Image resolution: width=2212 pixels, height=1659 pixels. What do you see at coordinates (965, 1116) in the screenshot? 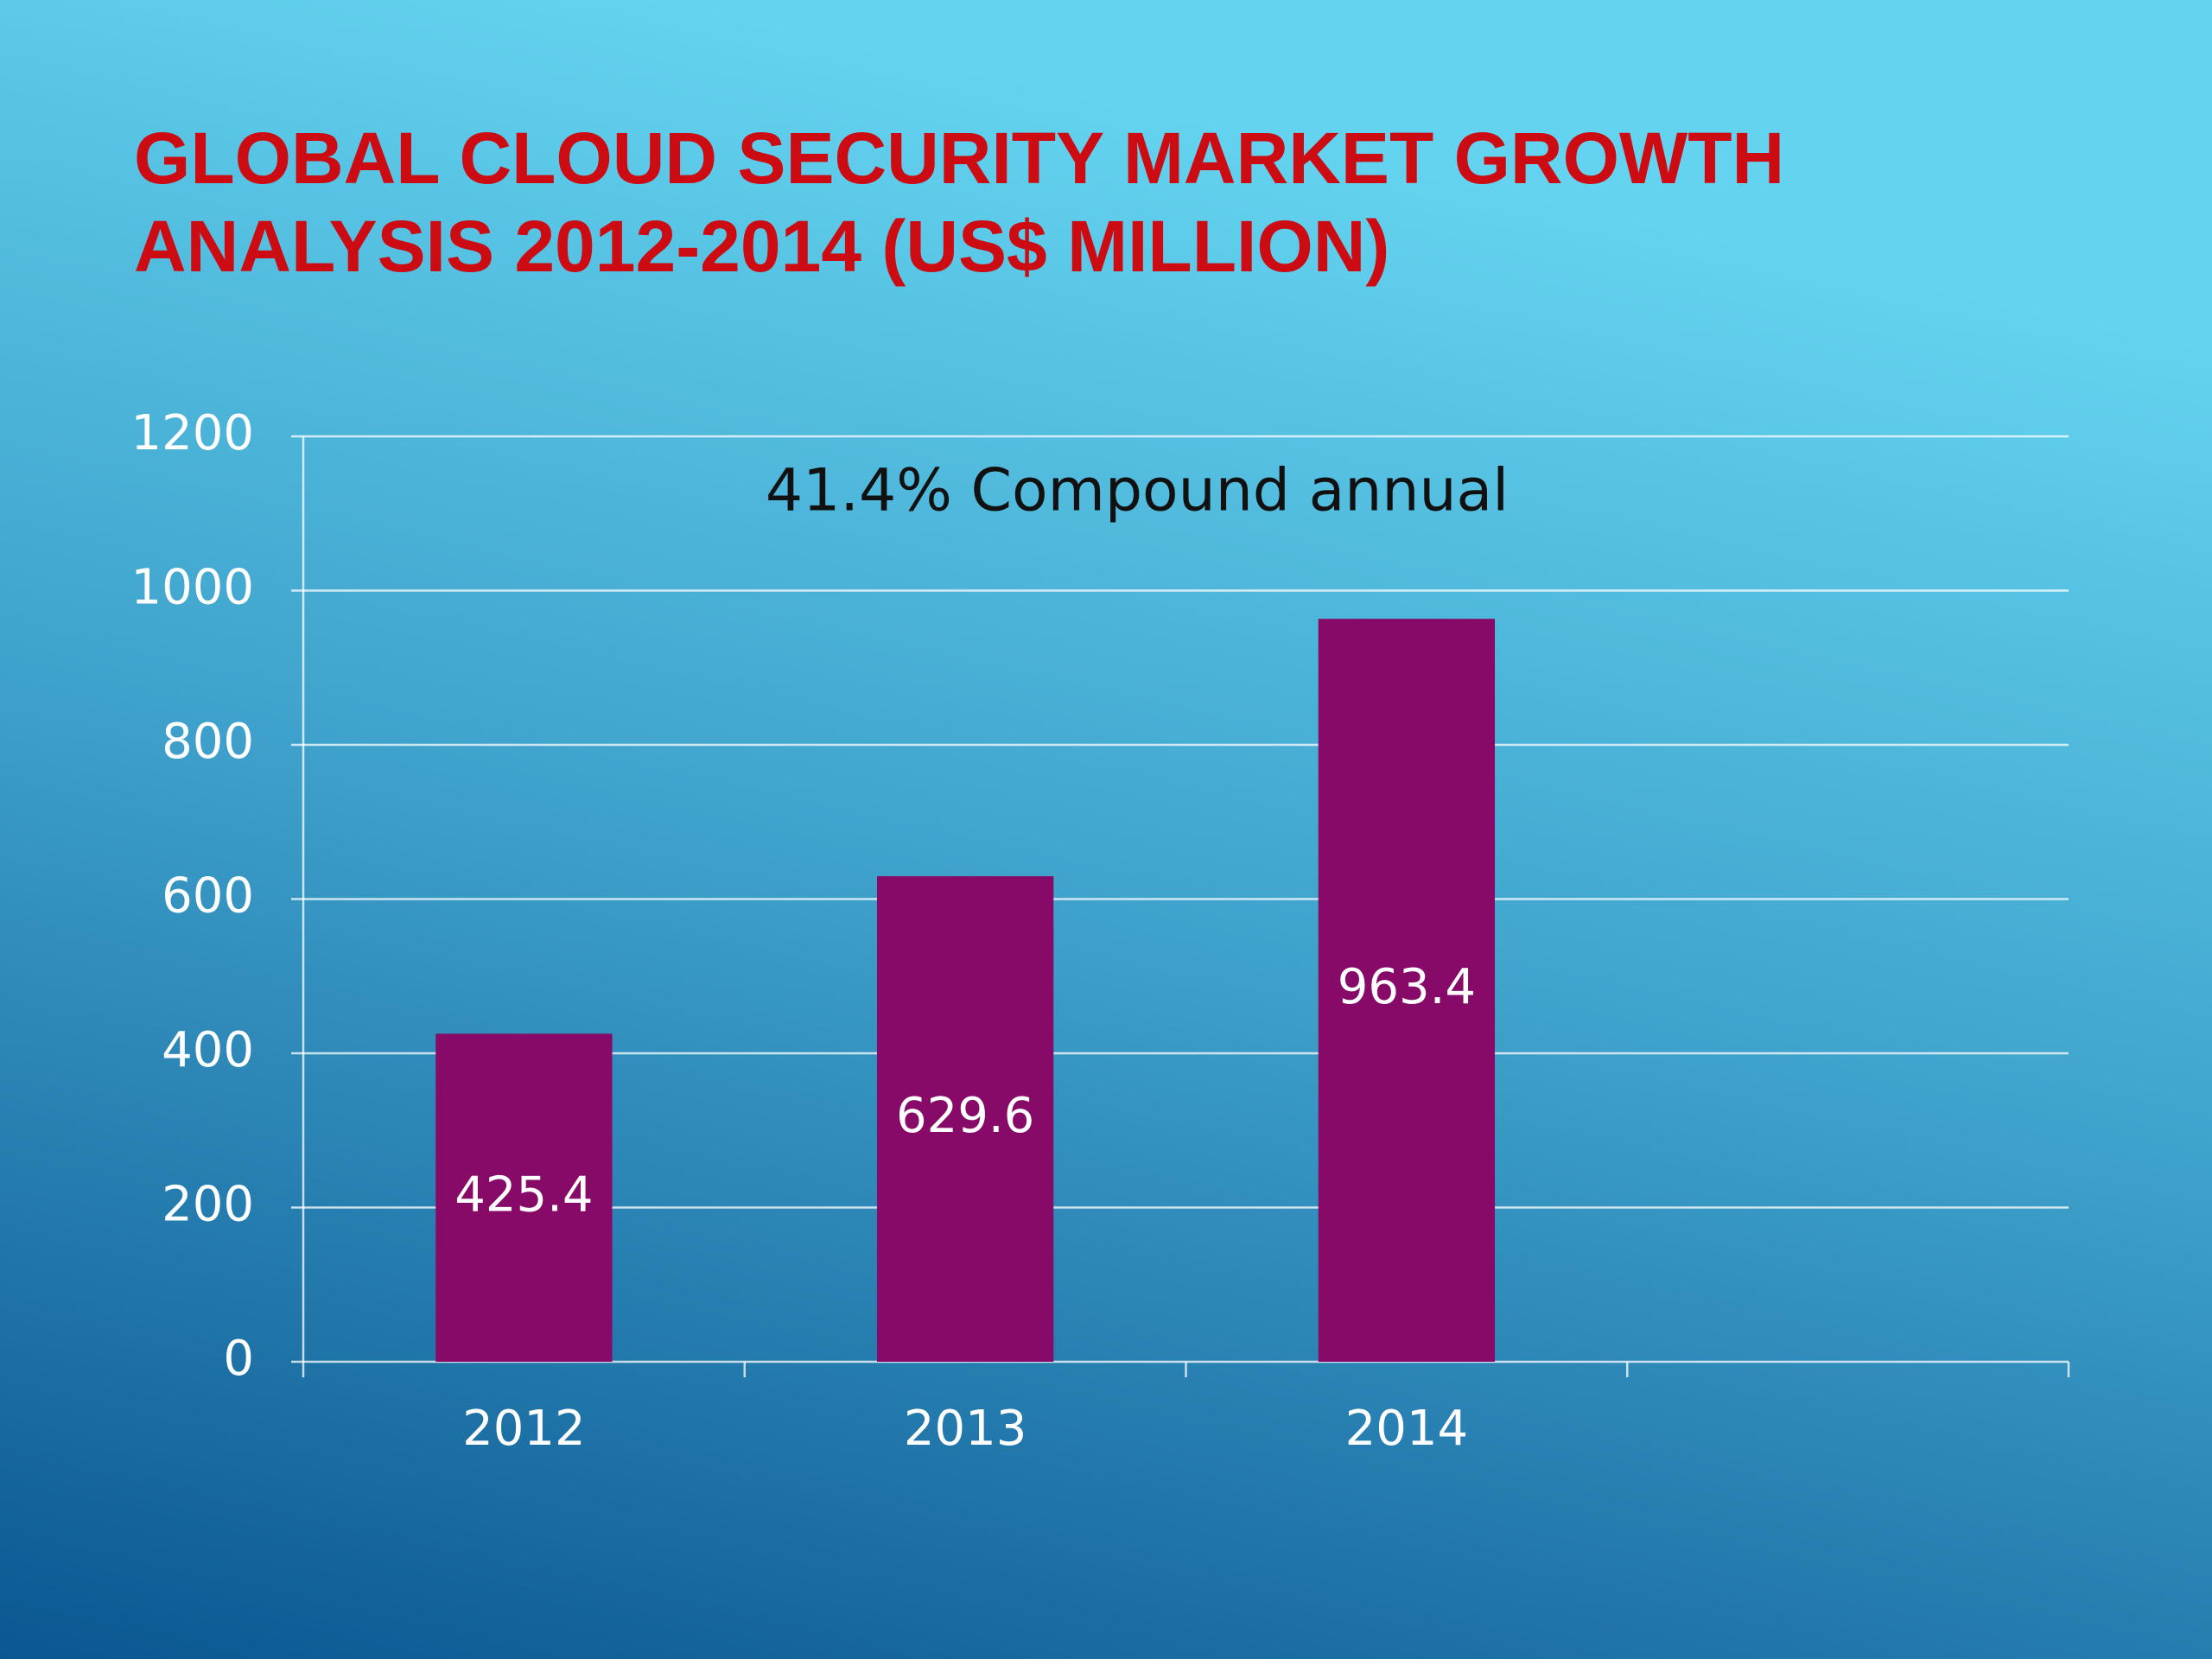
I see `value-label: 629.6` at bounding box center [965, 1116].